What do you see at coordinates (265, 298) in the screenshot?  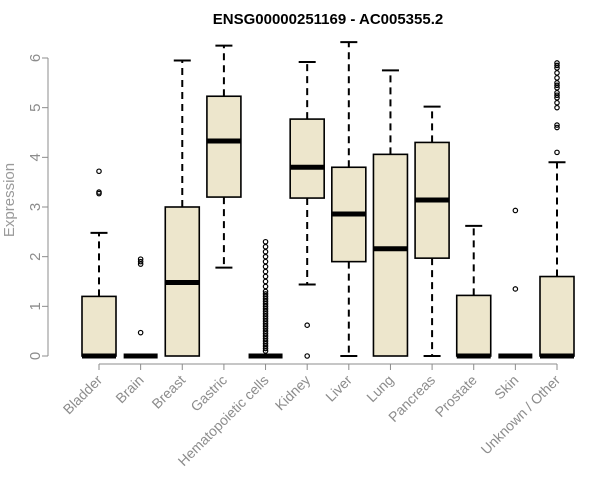 I see `box-hematopoietic-cells` at bounding box center [265, 298].